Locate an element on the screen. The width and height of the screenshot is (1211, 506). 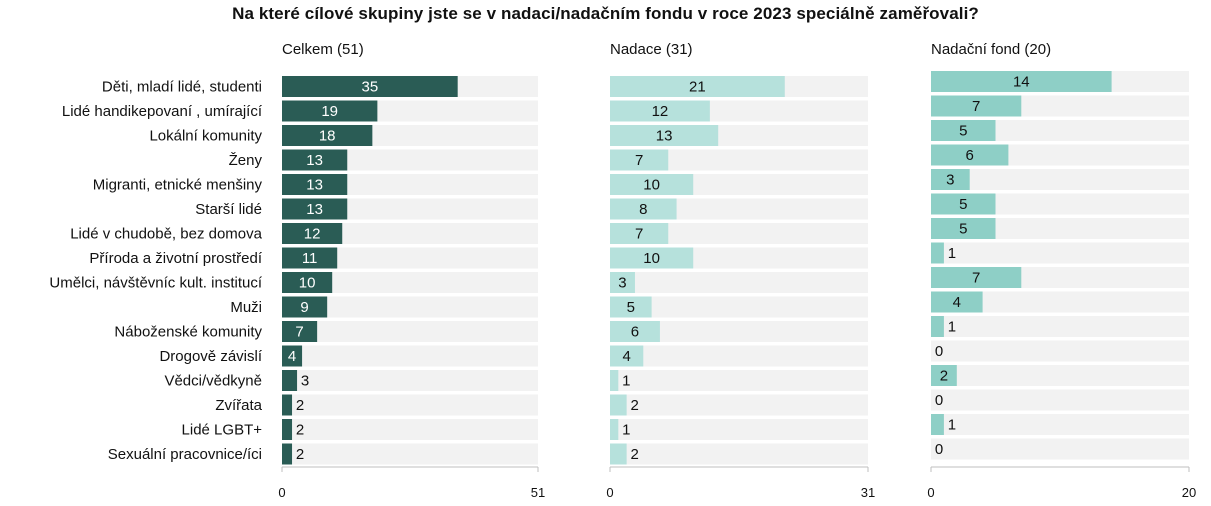
data-label: 11 is located at coordinates (310, 258).